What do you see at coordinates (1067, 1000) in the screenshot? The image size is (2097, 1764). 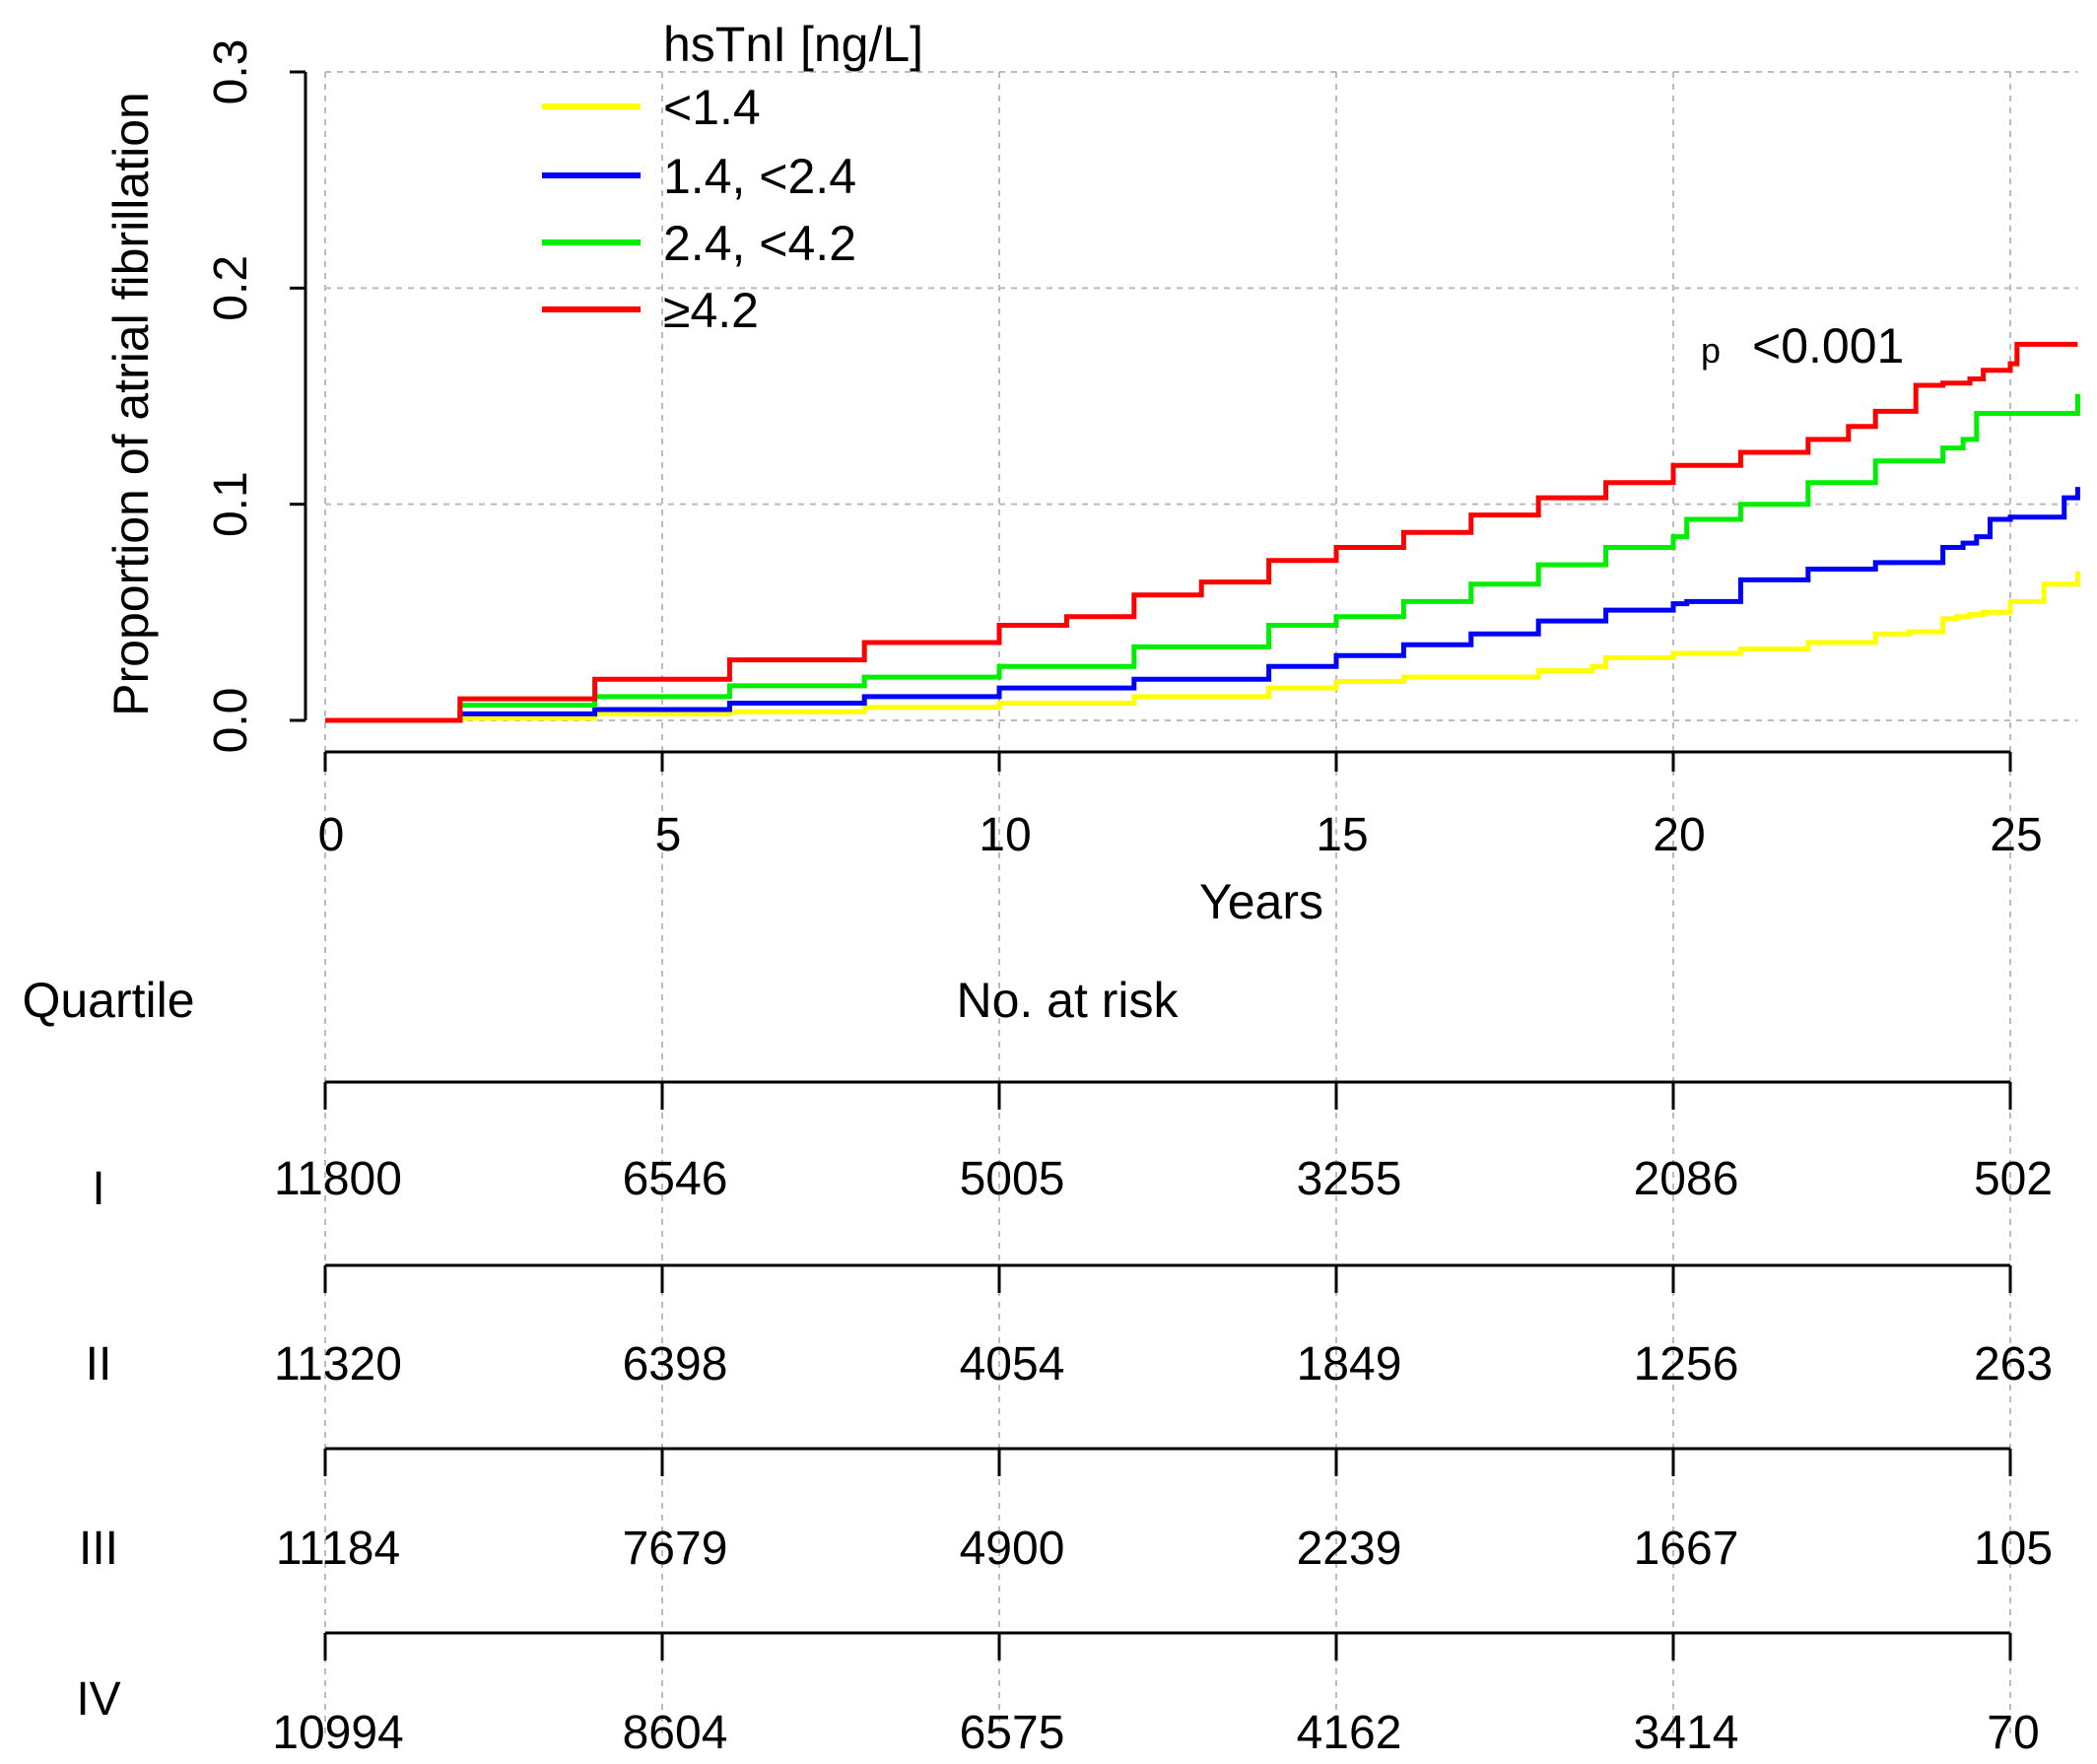 I see `risk-table-title: No. at risk` at bounding box center [1067, 1000].